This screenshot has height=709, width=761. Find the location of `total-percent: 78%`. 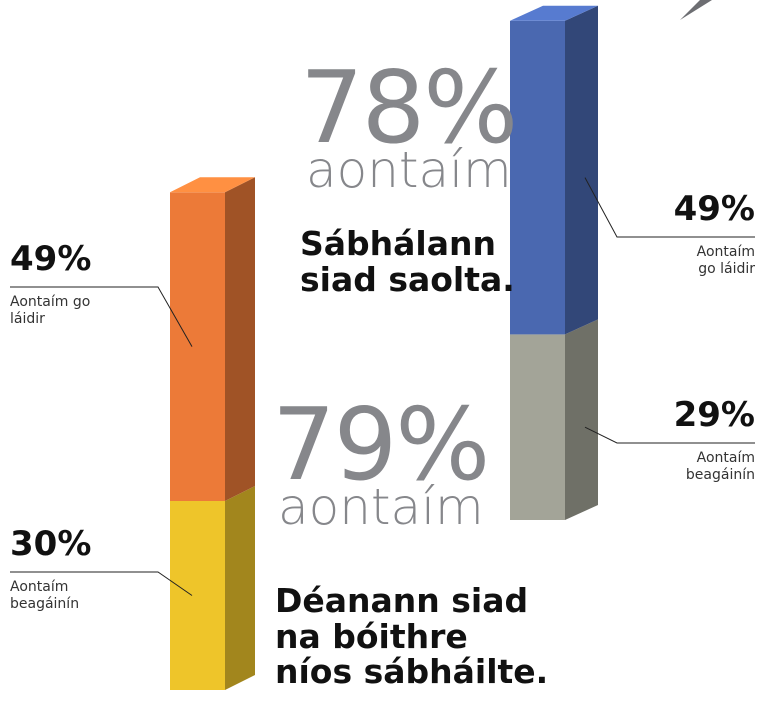

total-percent: 78% is located at coordinates (409, 107).